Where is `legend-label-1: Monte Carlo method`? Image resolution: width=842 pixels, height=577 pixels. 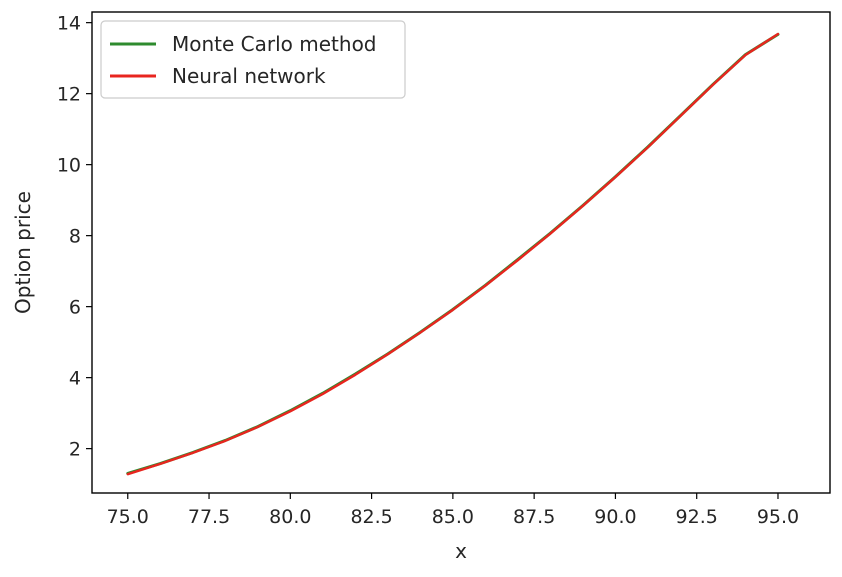 legend-label-1: Monte Carlo method is located at coordinates (274, 44).